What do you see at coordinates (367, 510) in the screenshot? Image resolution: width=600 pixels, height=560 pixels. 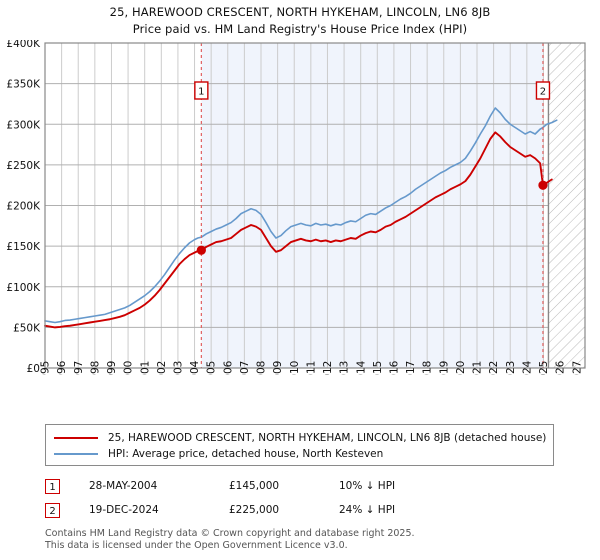 I see `transaction-hpi-delta-2: 24% ↓ HPI` at bounding box center [367, 510].